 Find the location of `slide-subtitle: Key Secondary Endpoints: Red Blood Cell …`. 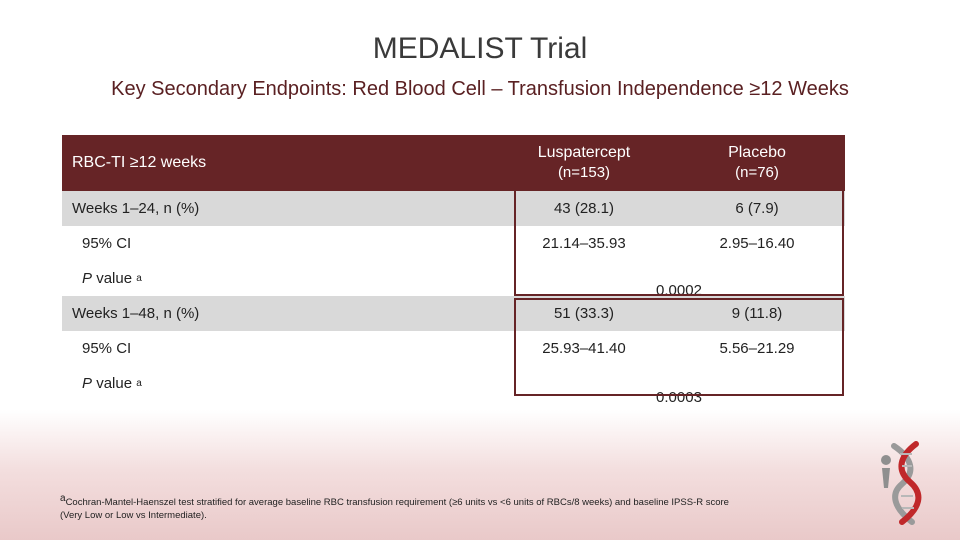

slide-subtitle: Key Secondary Endpoints: Red Blood Cell … is located at coordinates (480, 89).